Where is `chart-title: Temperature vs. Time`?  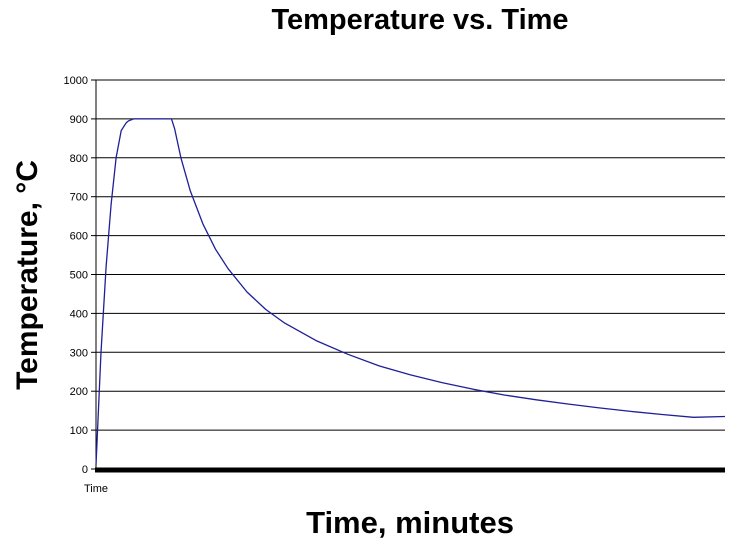 chart-title: Temperature vs. Time is located at coordinates (420, 20).